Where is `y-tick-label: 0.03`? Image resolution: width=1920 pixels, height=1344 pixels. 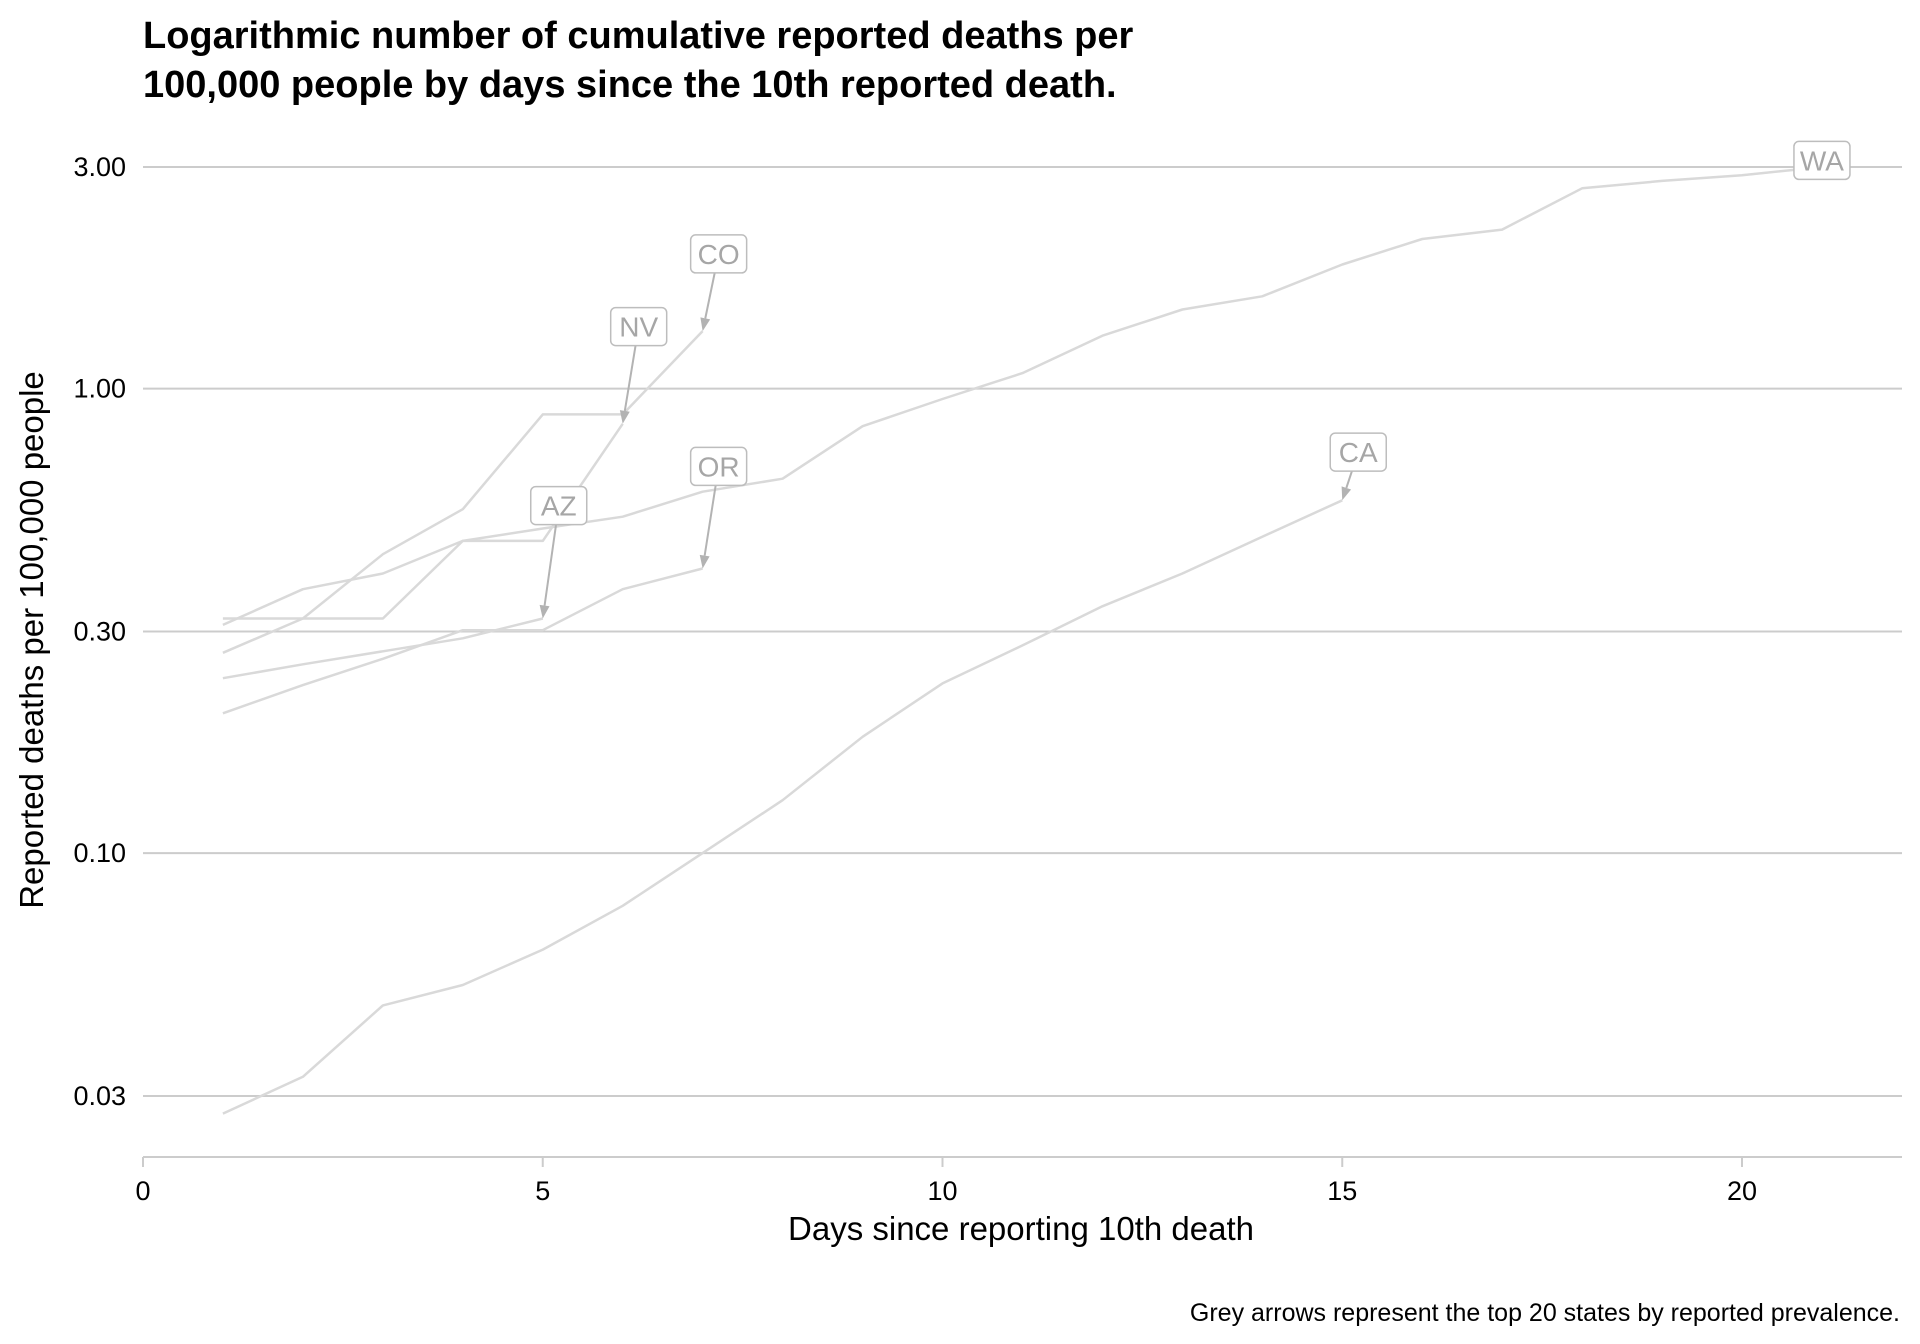
y-tick-label: 0.03 is located at coordinates (99, 1096).